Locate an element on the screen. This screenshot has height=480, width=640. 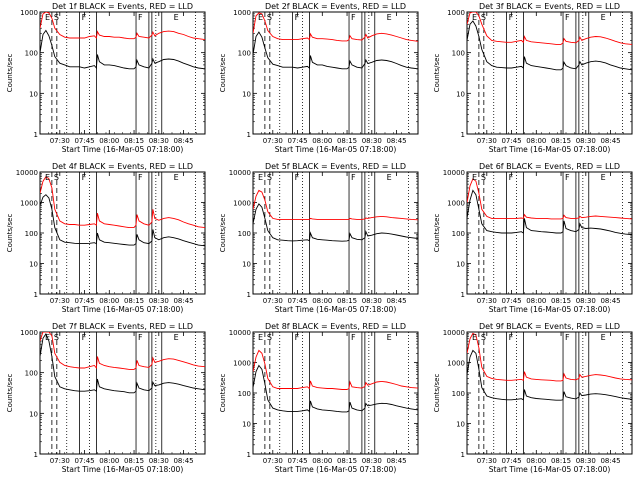
panel-title: Det 5f BLACK = Events, RED = LLD is located at coordinates (335, 166).